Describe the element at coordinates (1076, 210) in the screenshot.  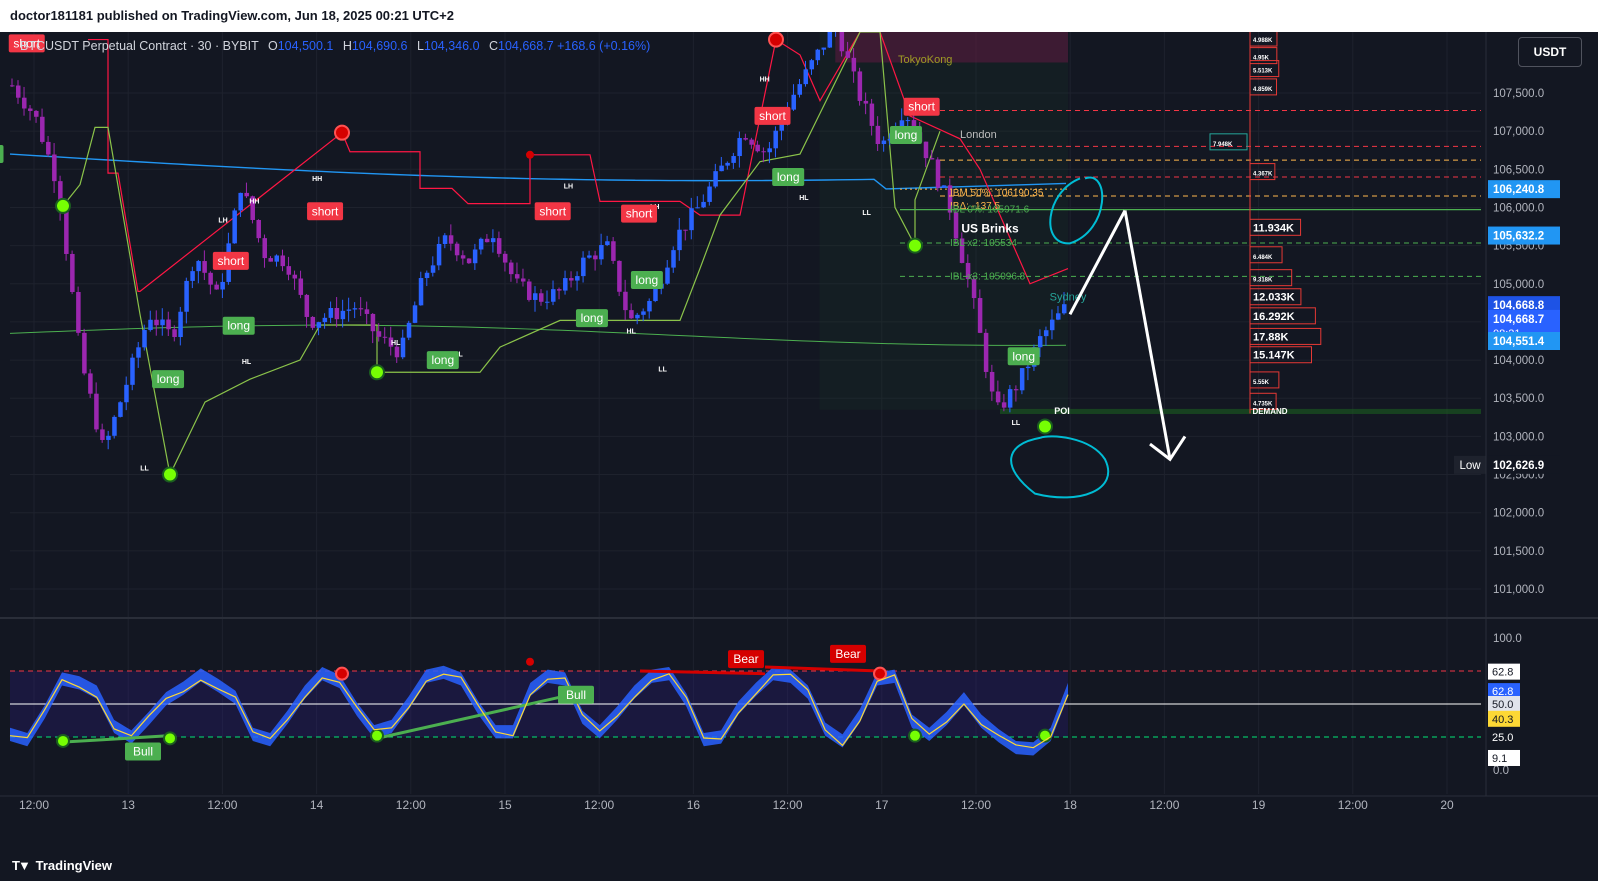
I see `circle-annotation-upper` at that location.